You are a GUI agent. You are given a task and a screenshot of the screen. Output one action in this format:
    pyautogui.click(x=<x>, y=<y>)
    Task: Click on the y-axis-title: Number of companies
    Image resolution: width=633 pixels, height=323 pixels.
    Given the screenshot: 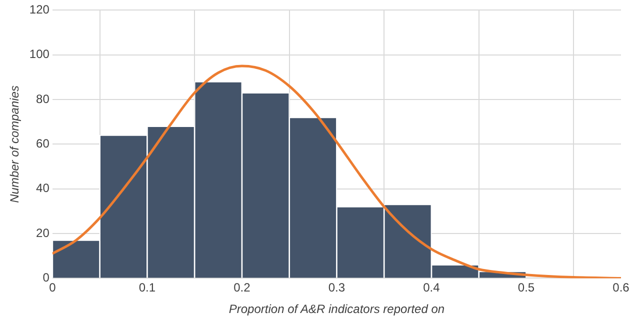 What is the action you would take?
    pyautogui.click(x=15, y=144)
    